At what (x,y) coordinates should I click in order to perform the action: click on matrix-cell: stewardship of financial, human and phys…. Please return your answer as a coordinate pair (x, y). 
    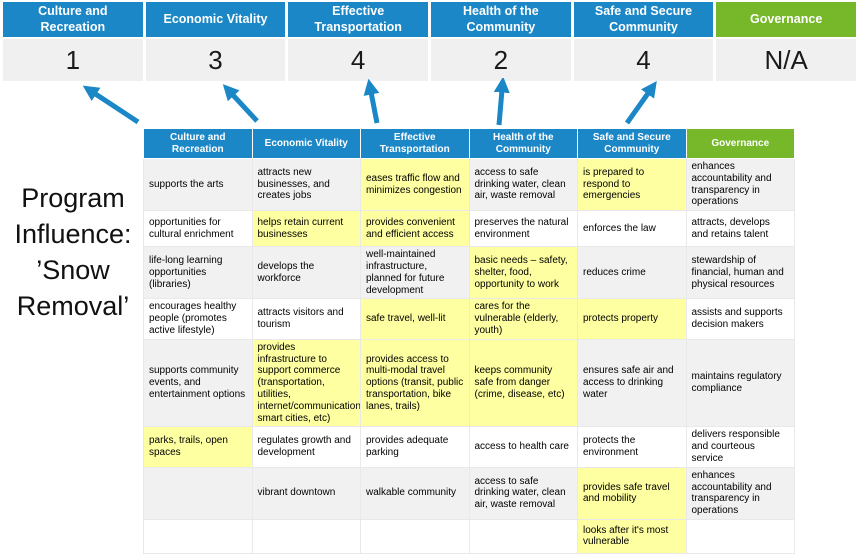
    Looking at the image, I should click on (740, 273).